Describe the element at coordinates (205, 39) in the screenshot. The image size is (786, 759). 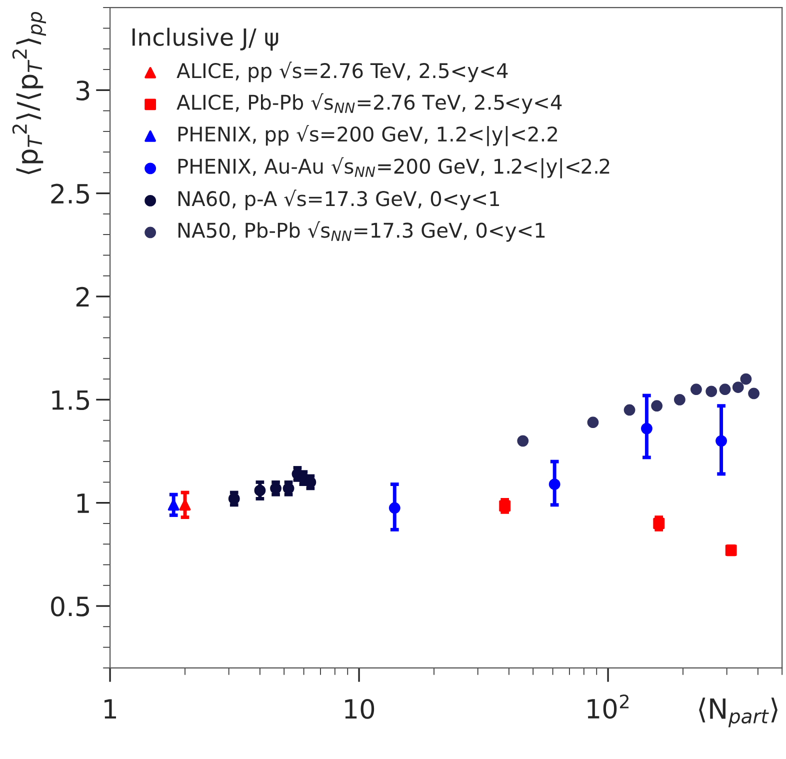
I see `legend-title: Inclusive J/ ψ` at that location.